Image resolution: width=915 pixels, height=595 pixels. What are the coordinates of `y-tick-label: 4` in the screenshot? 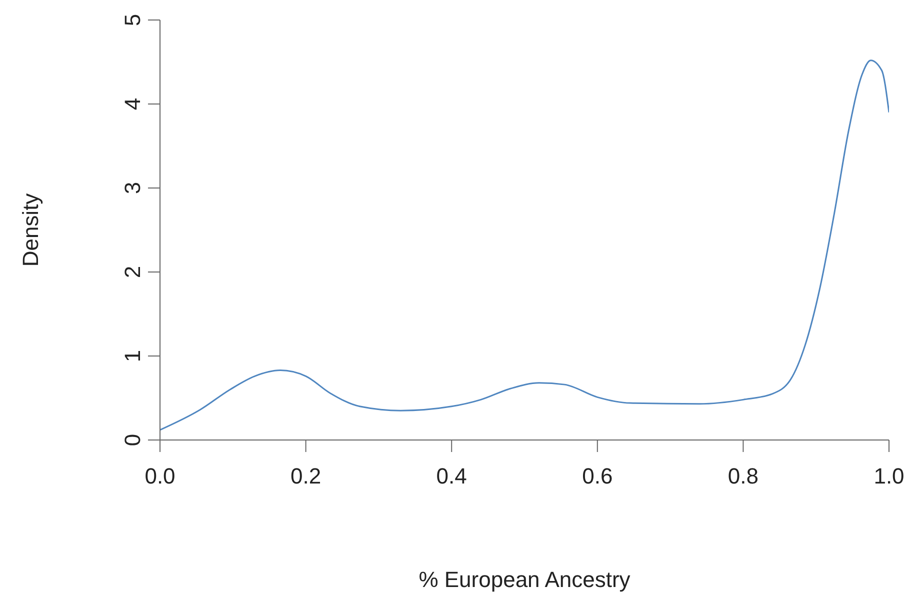 It's located at (132, 104).